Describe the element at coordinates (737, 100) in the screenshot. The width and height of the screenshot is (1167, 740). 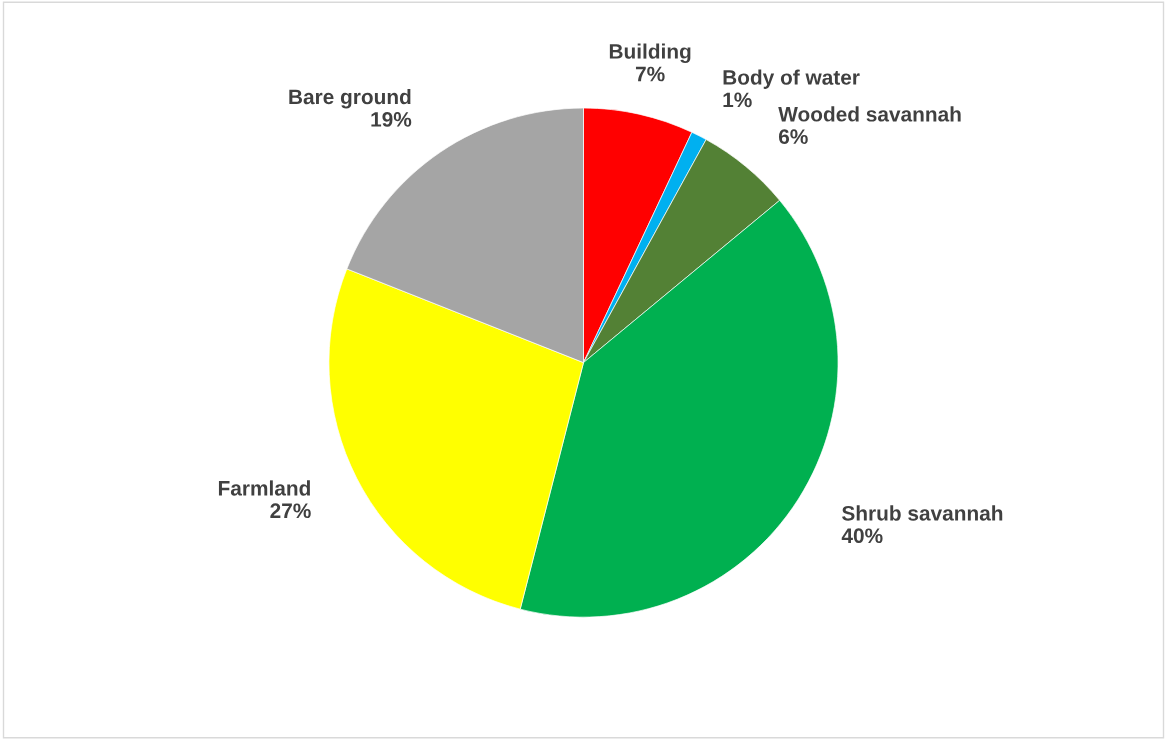
I see `data-label: 1%` at that location.